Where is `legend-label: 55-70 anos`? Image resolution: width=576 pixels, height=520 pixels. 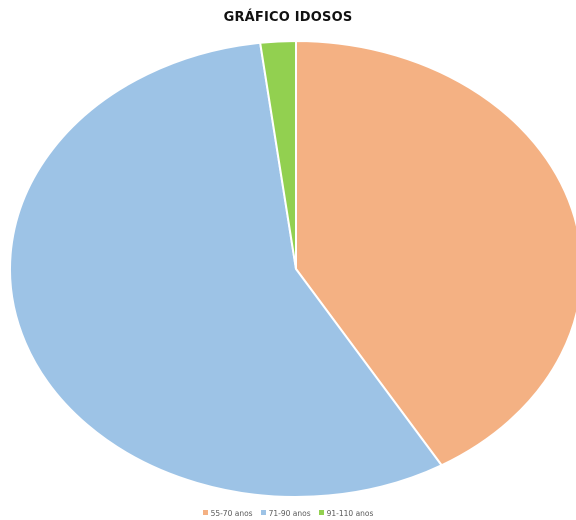
legend-label: 55-70 anos is located at coordinates (231, 513).